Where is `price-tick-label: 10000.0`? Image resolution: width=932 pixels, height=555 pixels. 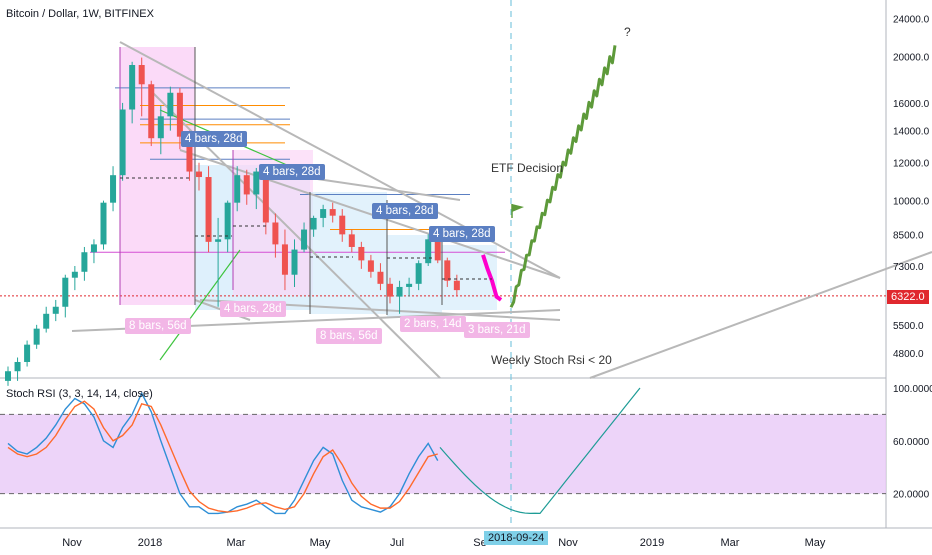
price-tick-label: 10000.0 is located at coordinates (911, 202).